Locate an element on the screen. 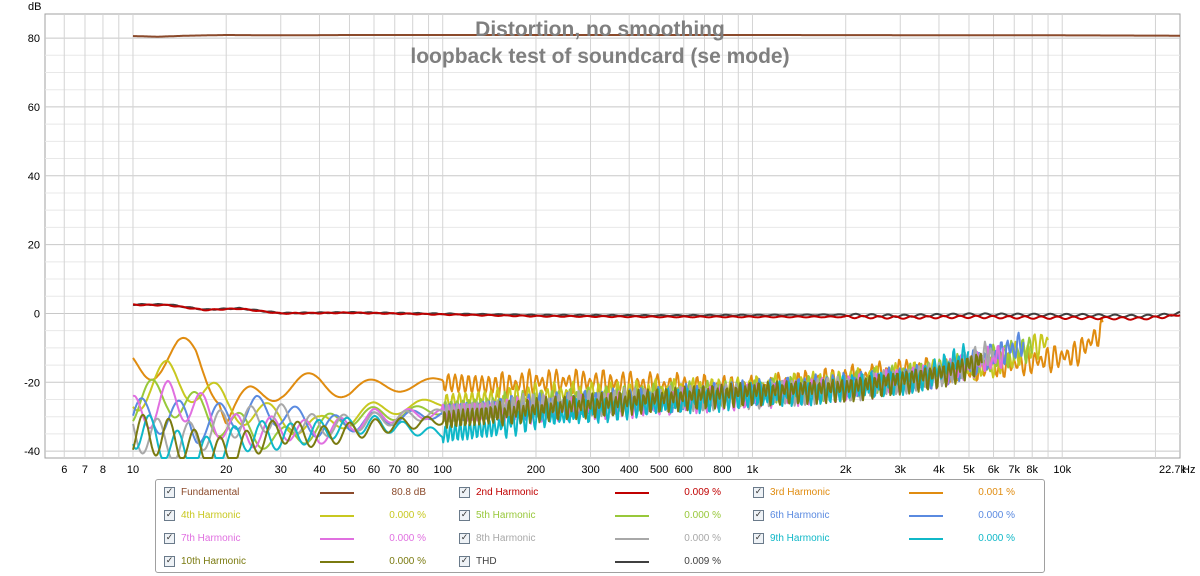 The image size is (1200, 576). y-tick-label: 80 is located at coordinates (34, 39).